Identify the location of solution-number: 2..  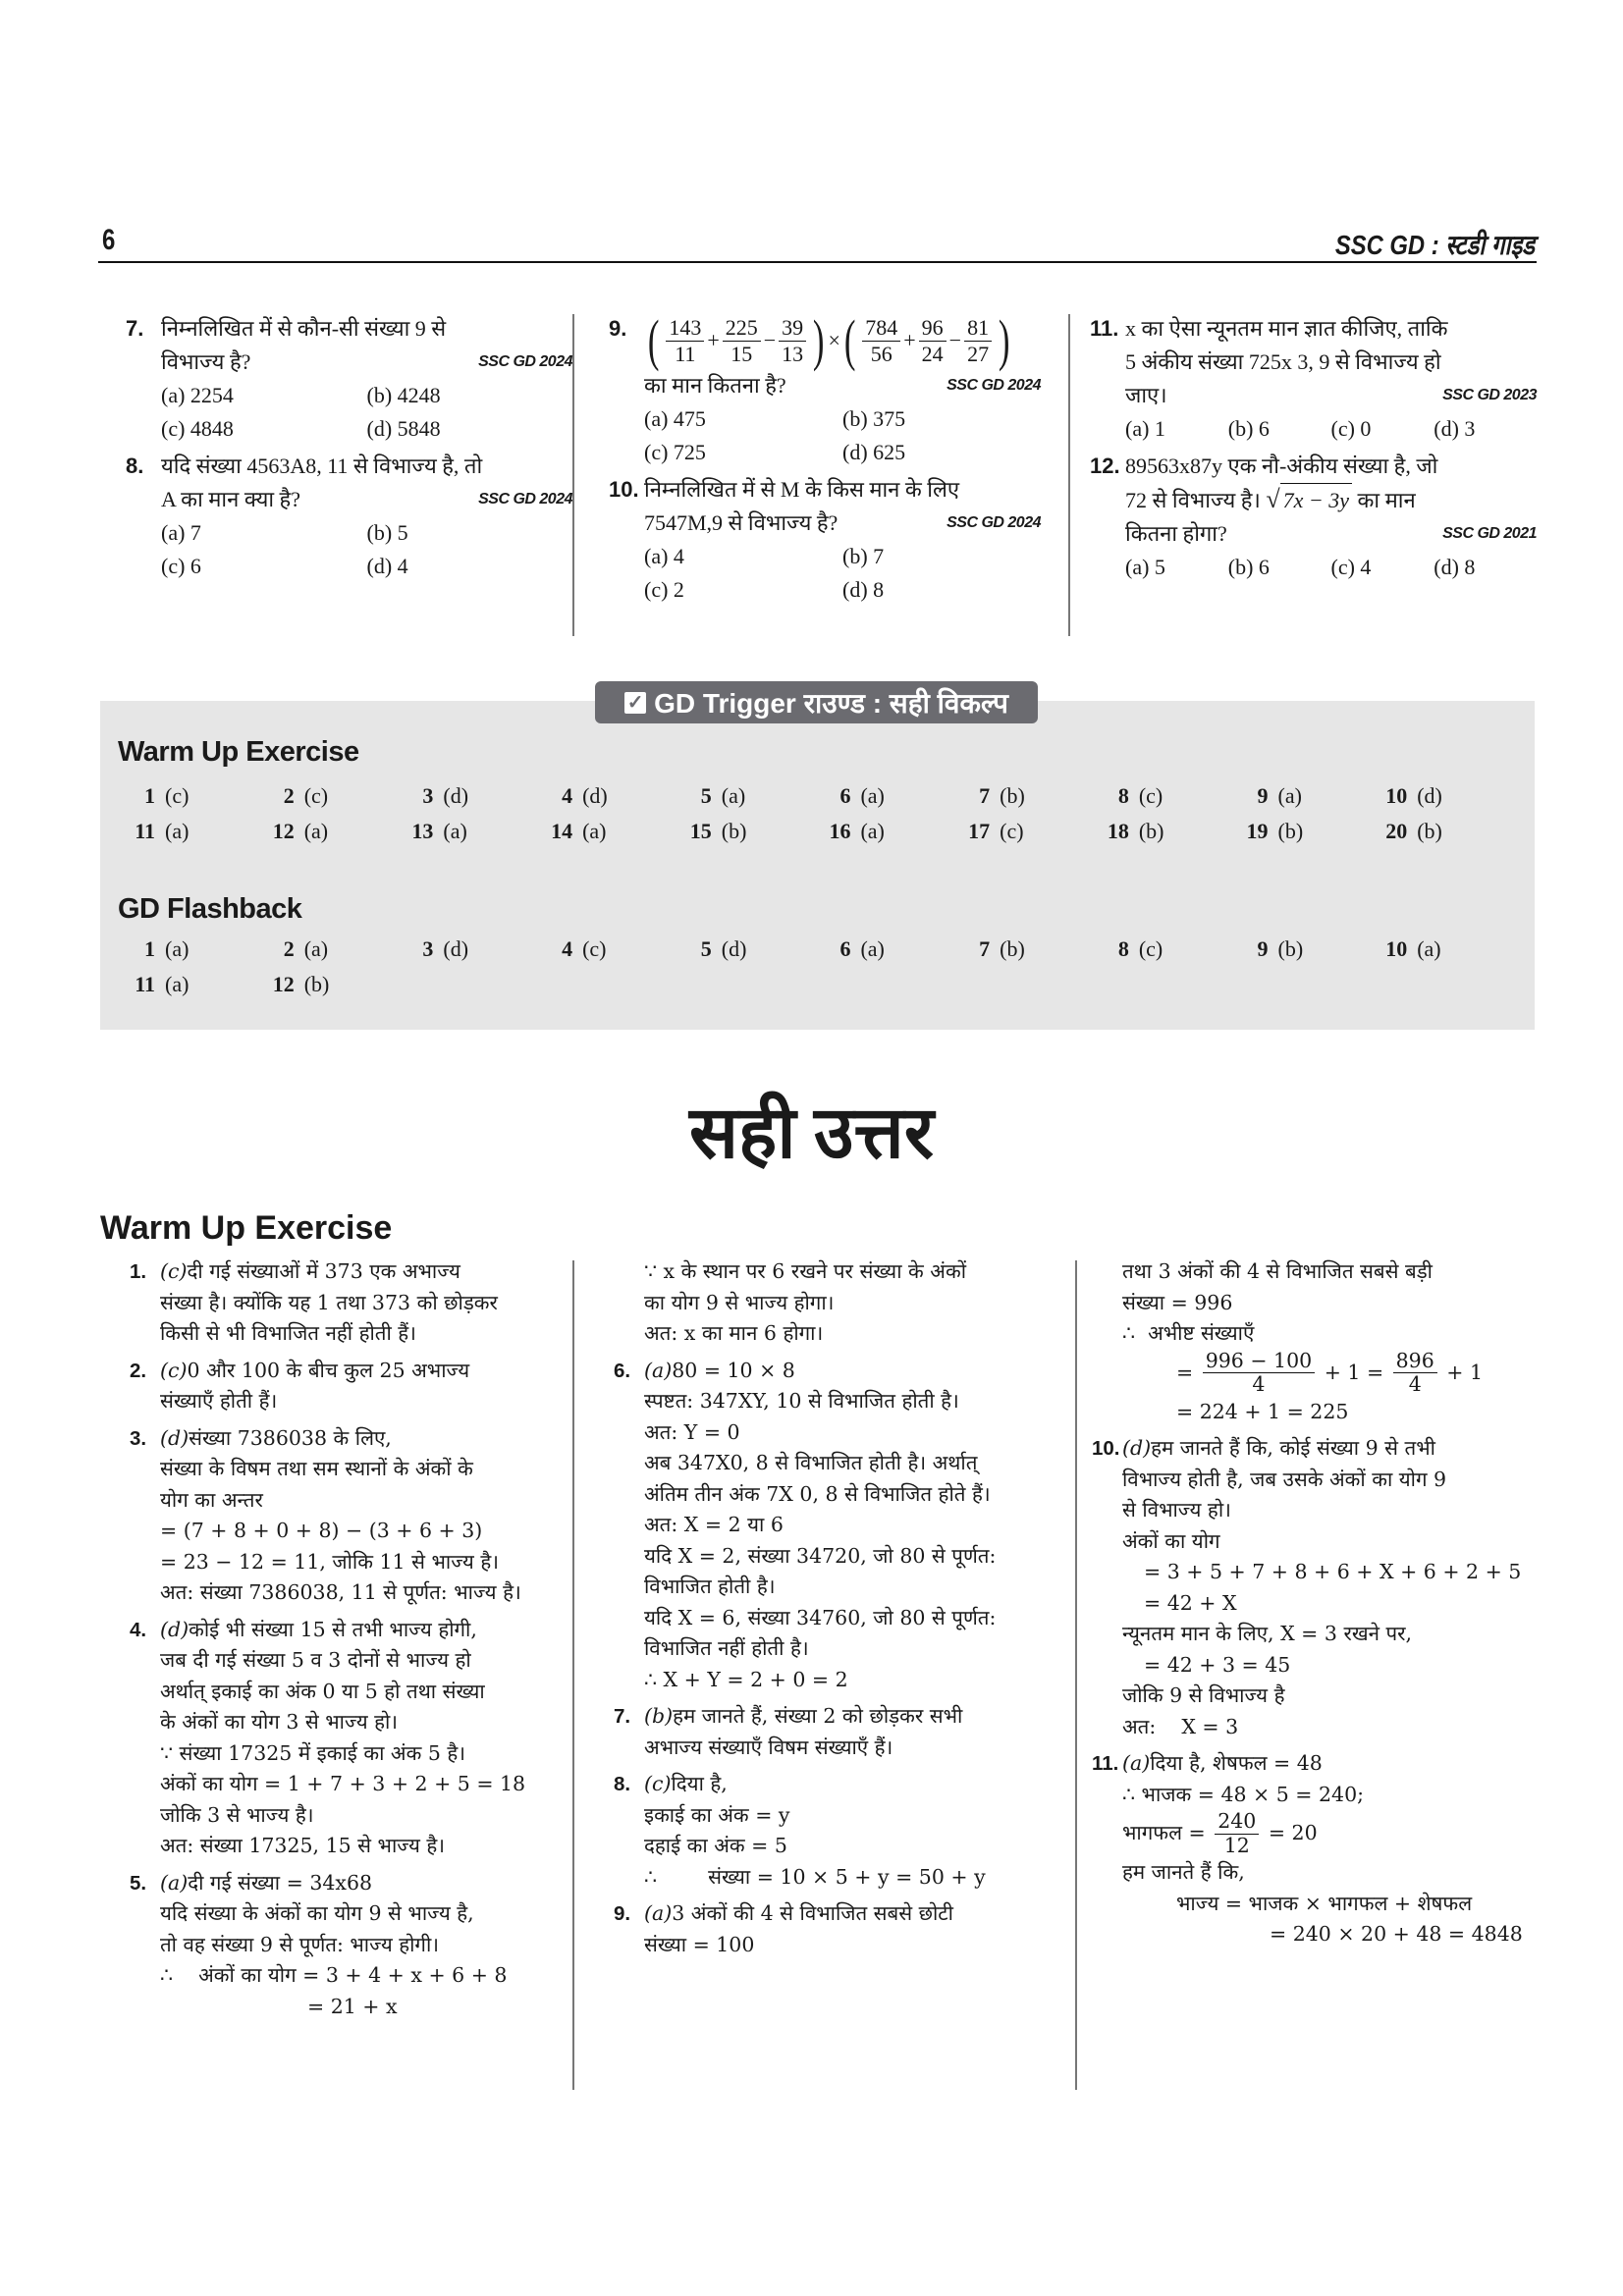
(138, 1370).